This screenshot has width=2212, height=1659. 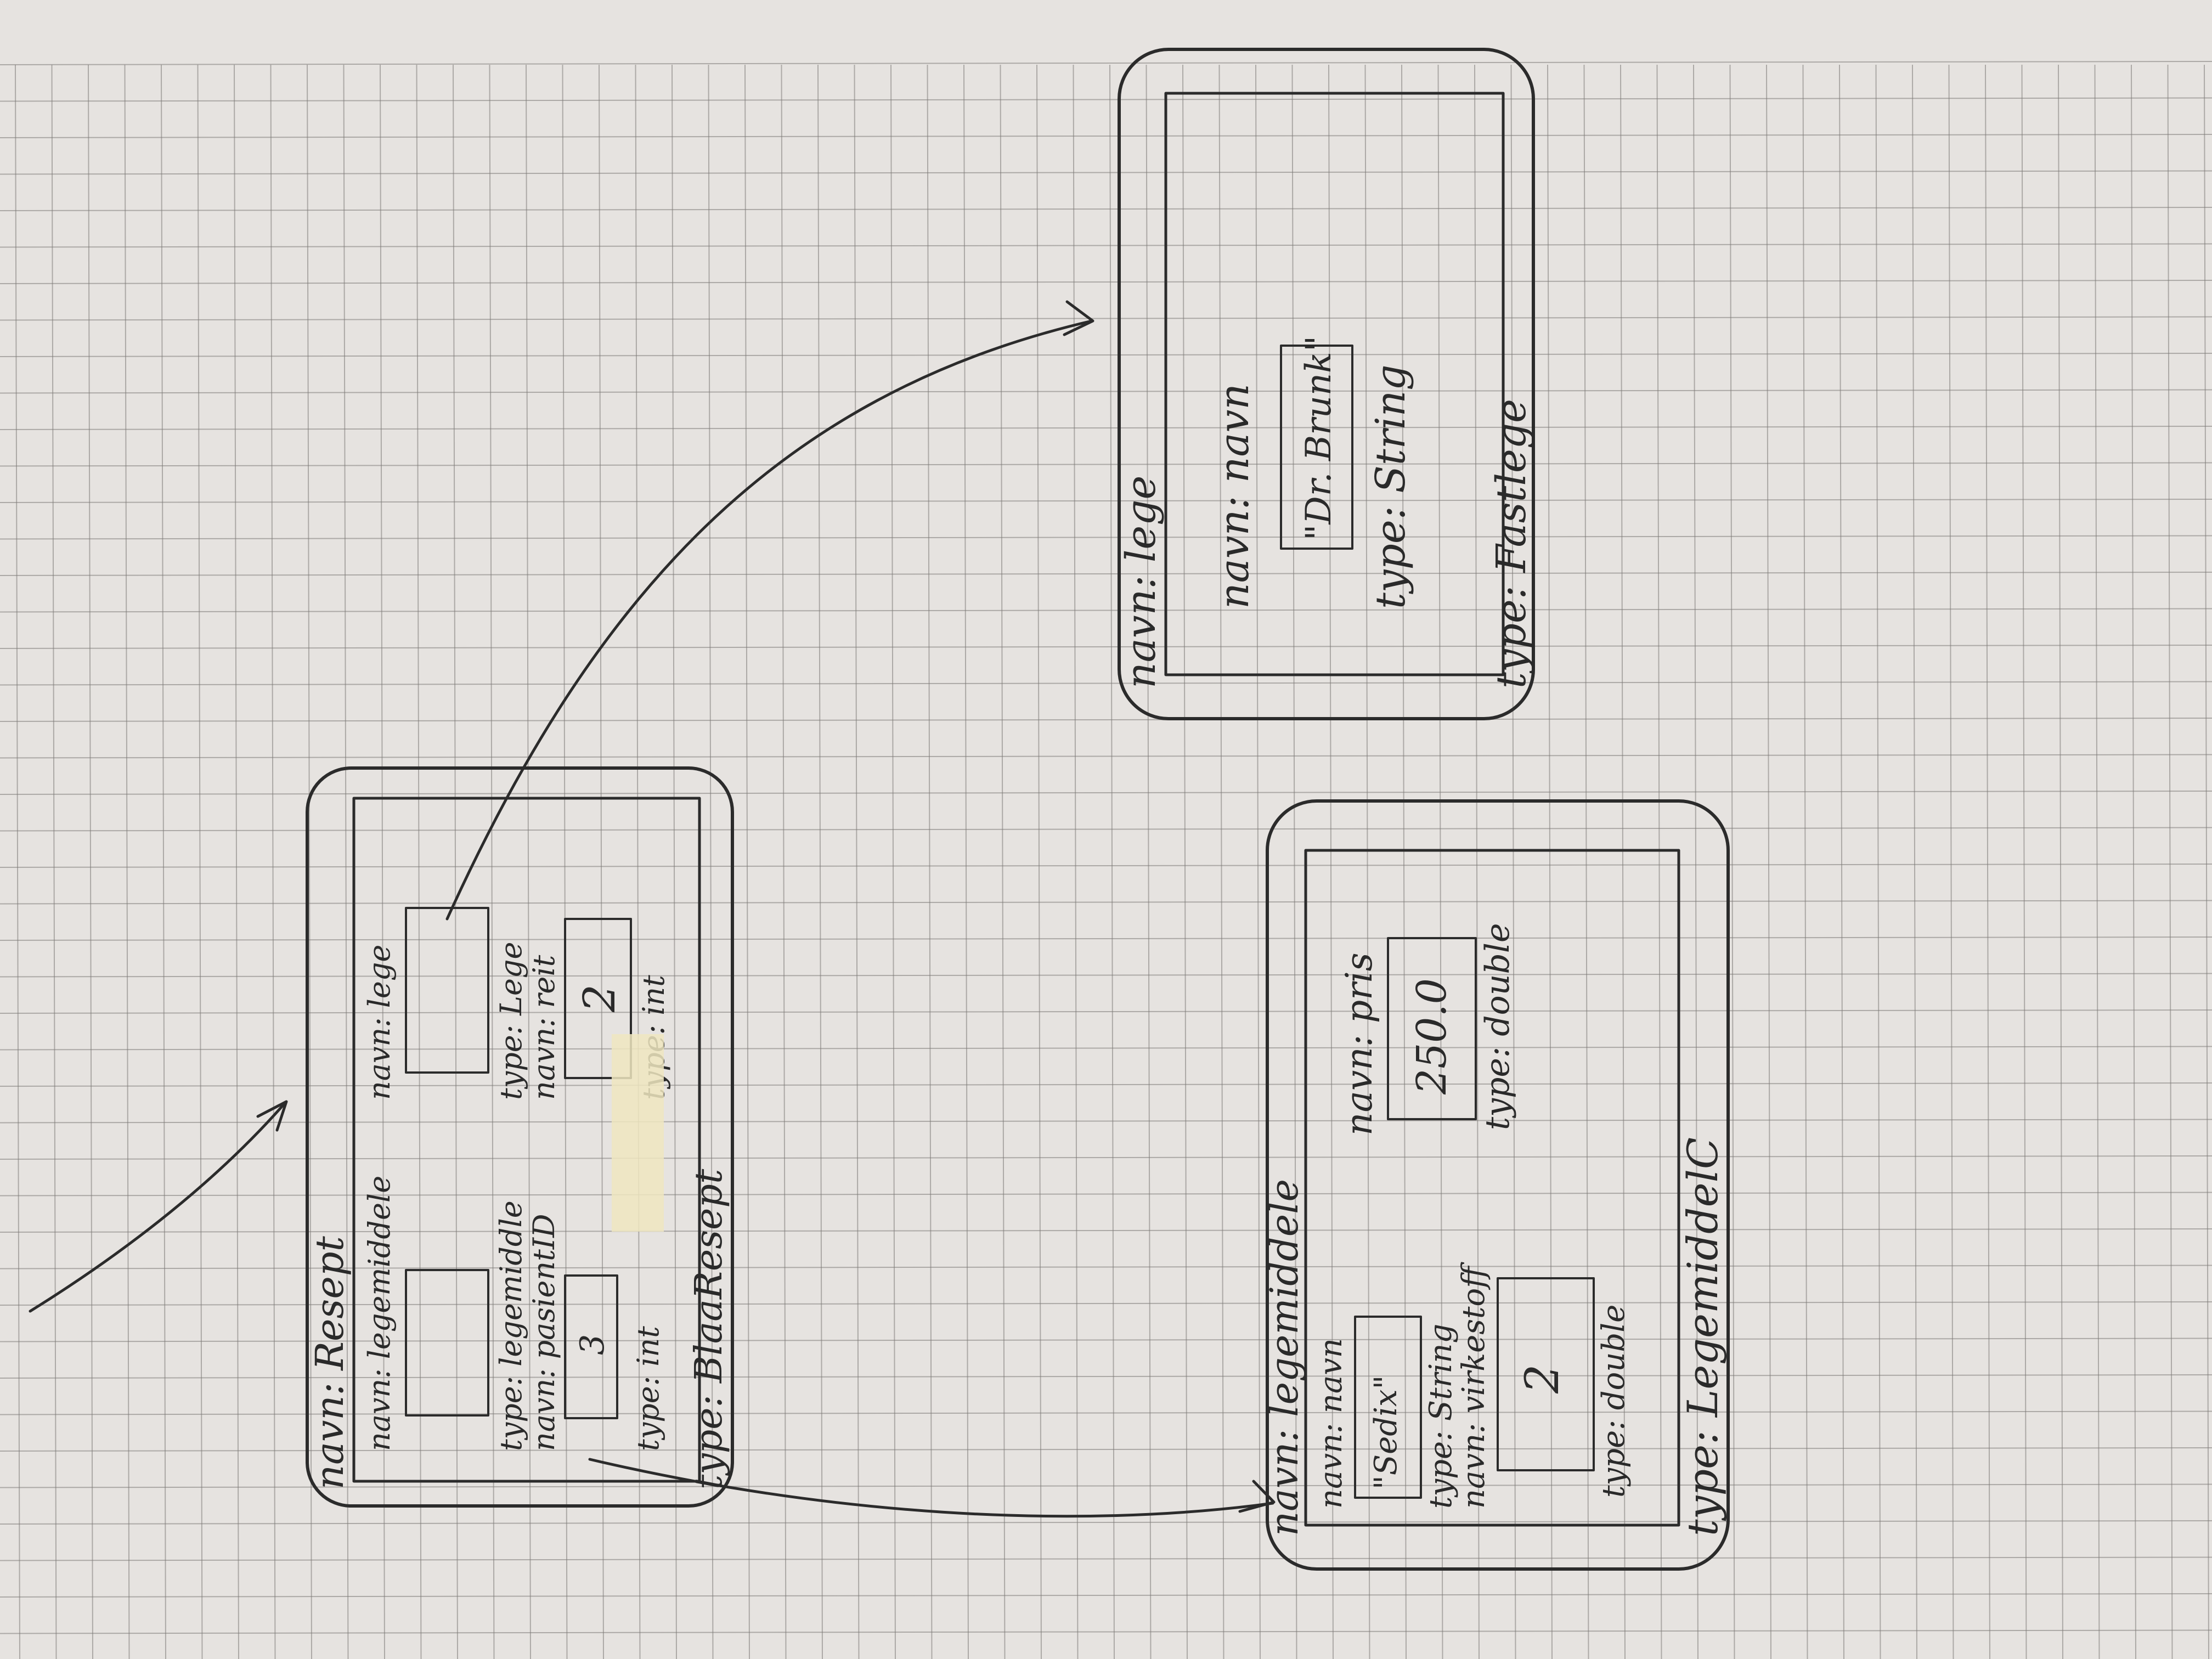 What do you see at coordinates (380, 1314) in the screenshot?
I see `resept-field-legemiddel-navn: navn: legemiddele` at bounding box center [380, 1314].